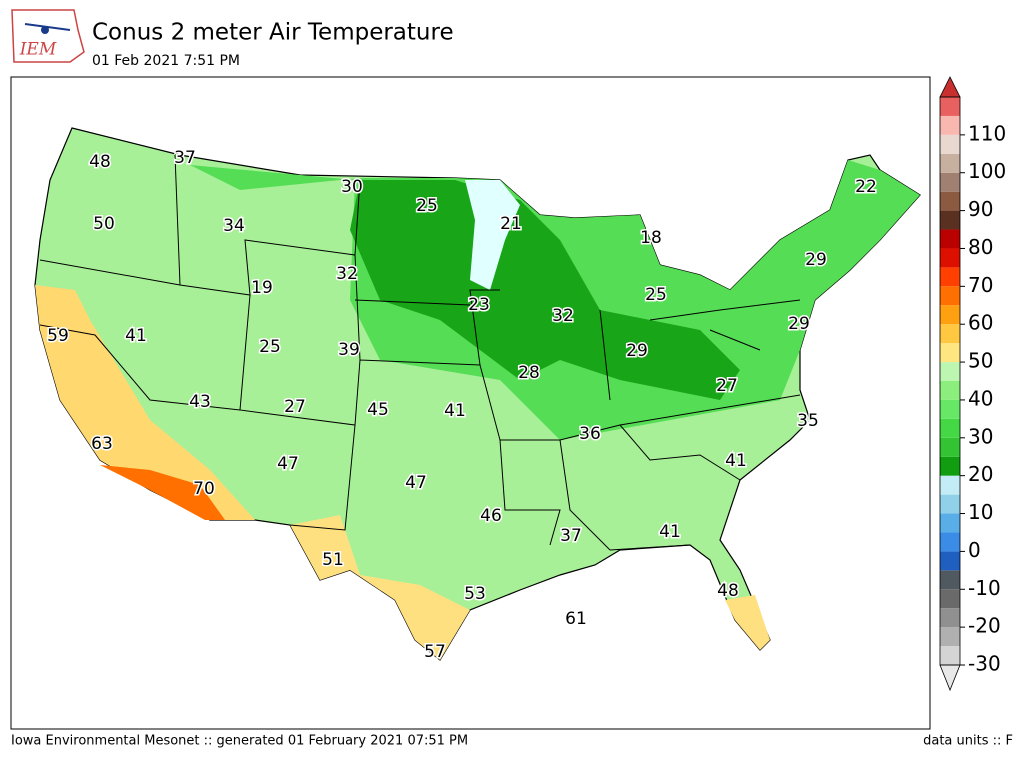  What do you see at coordinates (380, 587) in the screenshot?
I see `warm-tx` at bounding box center [380, 587].